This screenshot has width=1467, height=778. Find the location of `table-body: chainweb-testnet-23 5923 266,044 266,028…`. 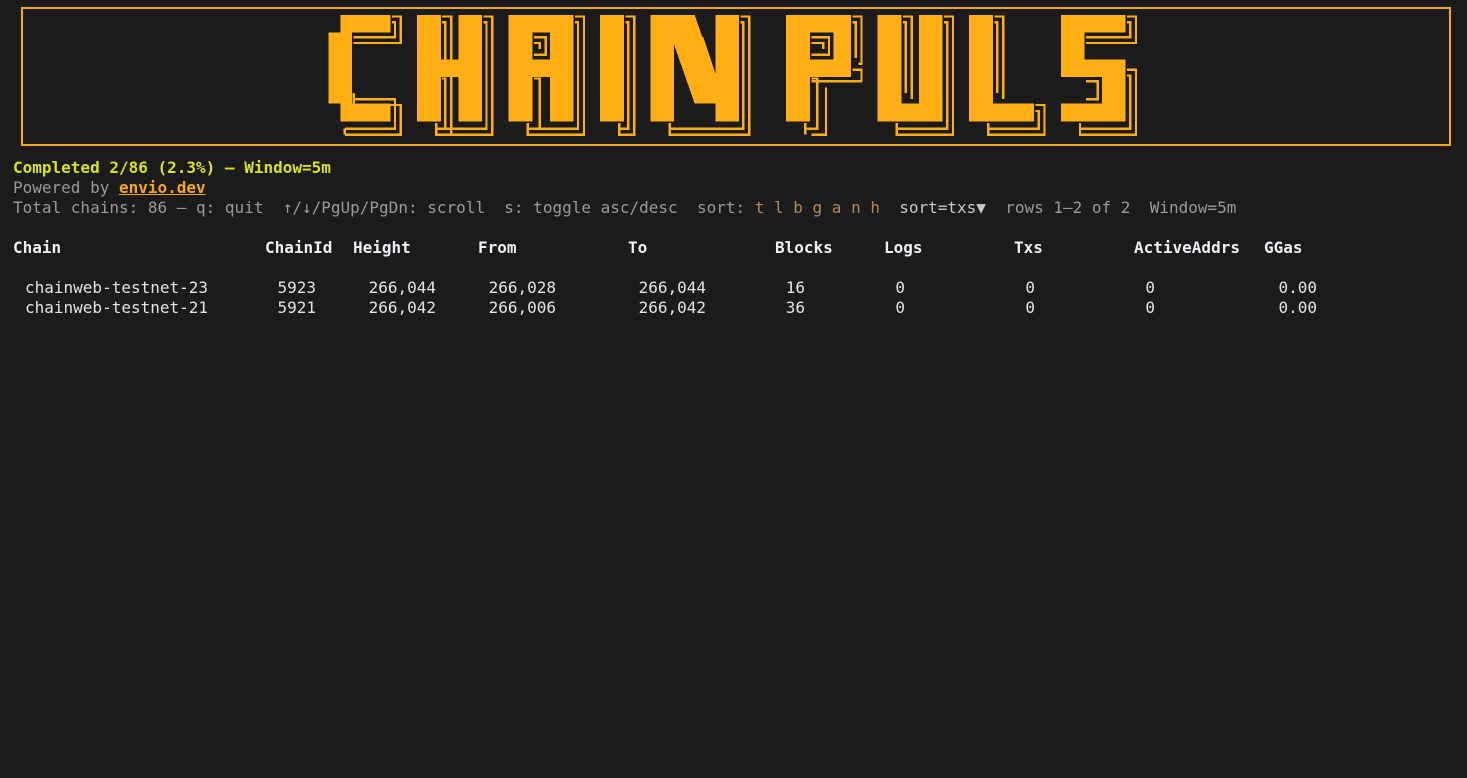

table-body: chainweb-testnet-23 5923 266,044 266,028… is located at coordinates (733, 298).